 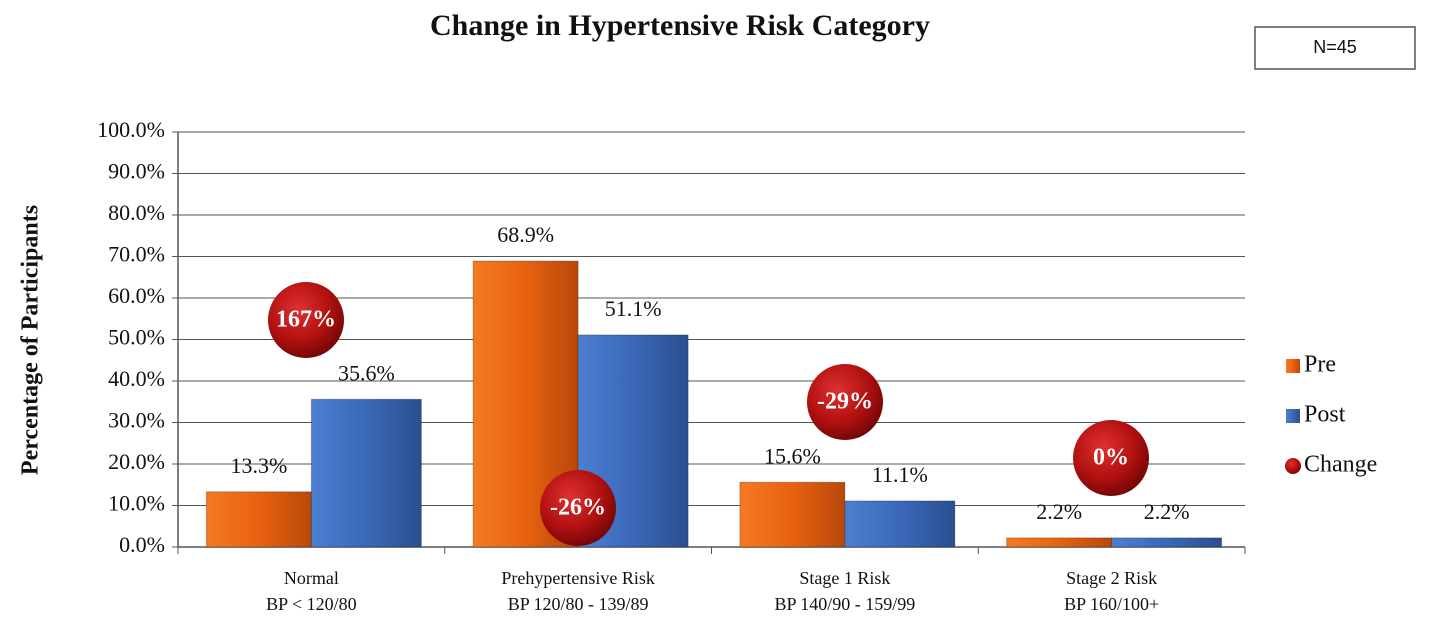 What do you see at coordinates (844, 578) in the screenshot?
I see `x-tick-label: Stage 1 Risk` at bounding box center [844, 578].